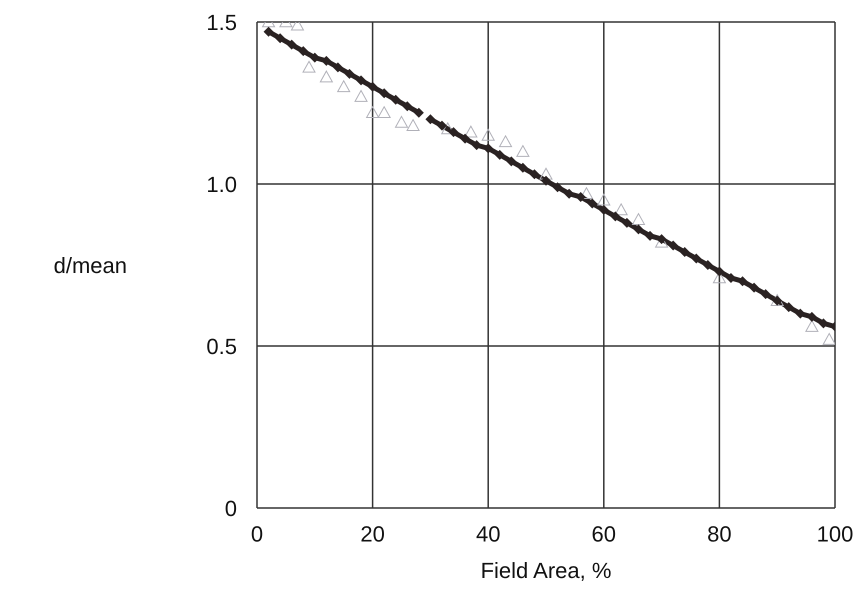  What do you see at coordinates (719, 534) in the screenshot?
I see `x-tick-label: 80` at bounding box center [719, 534].